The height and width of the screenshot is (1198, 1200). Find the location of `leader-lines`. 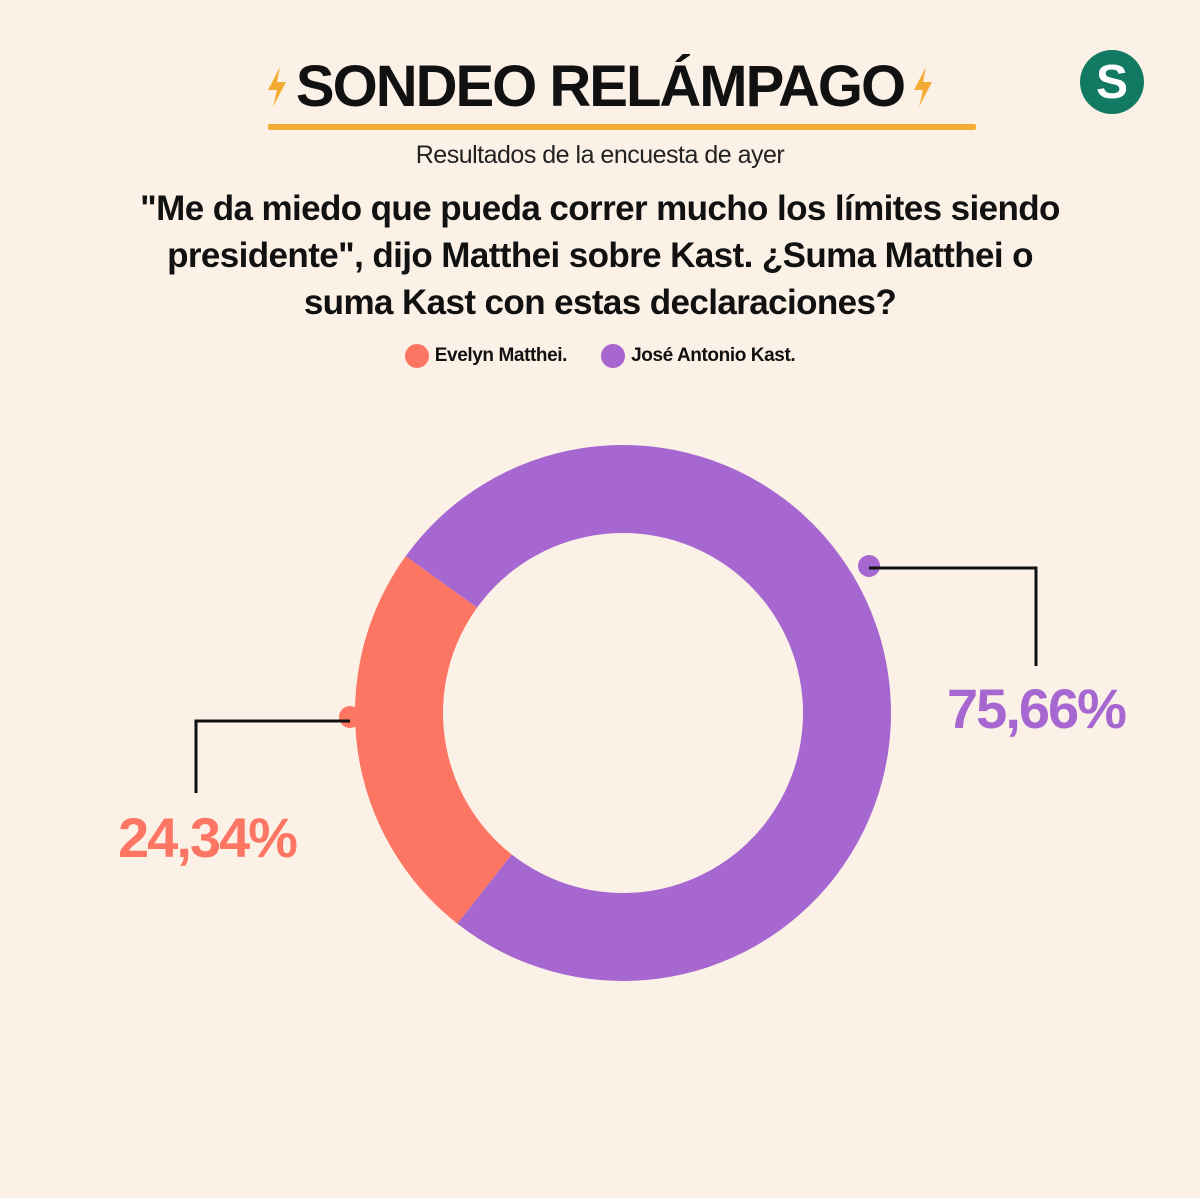

leader-lines is located at coordinates (616, 674).